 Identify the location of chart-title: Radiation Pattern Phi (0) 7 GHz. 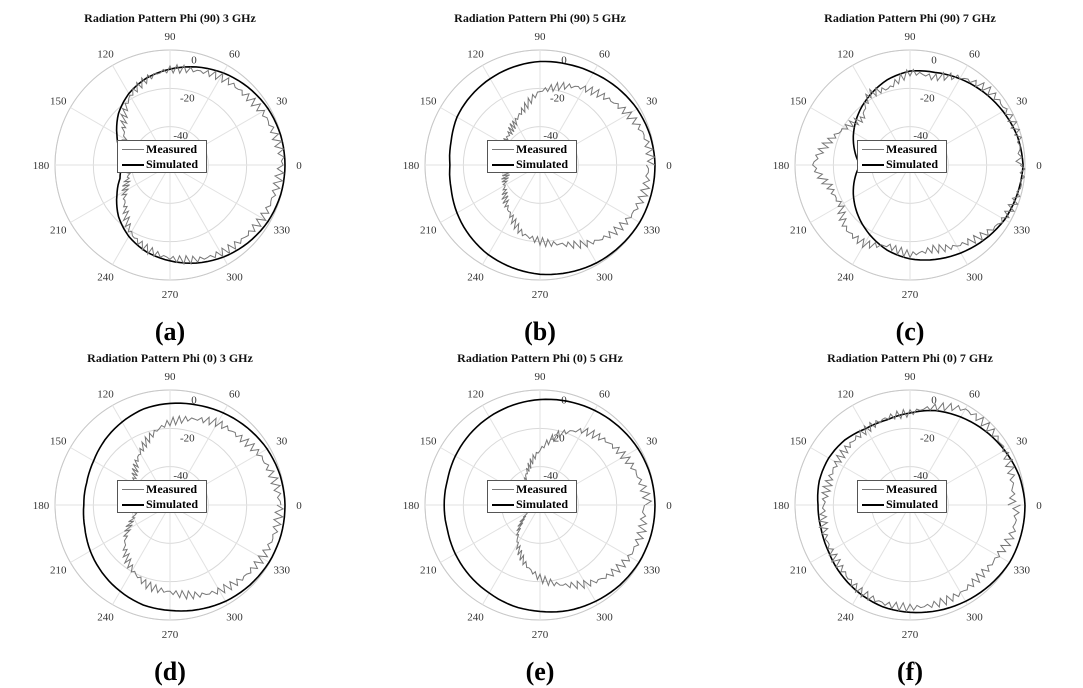
(910, 358).